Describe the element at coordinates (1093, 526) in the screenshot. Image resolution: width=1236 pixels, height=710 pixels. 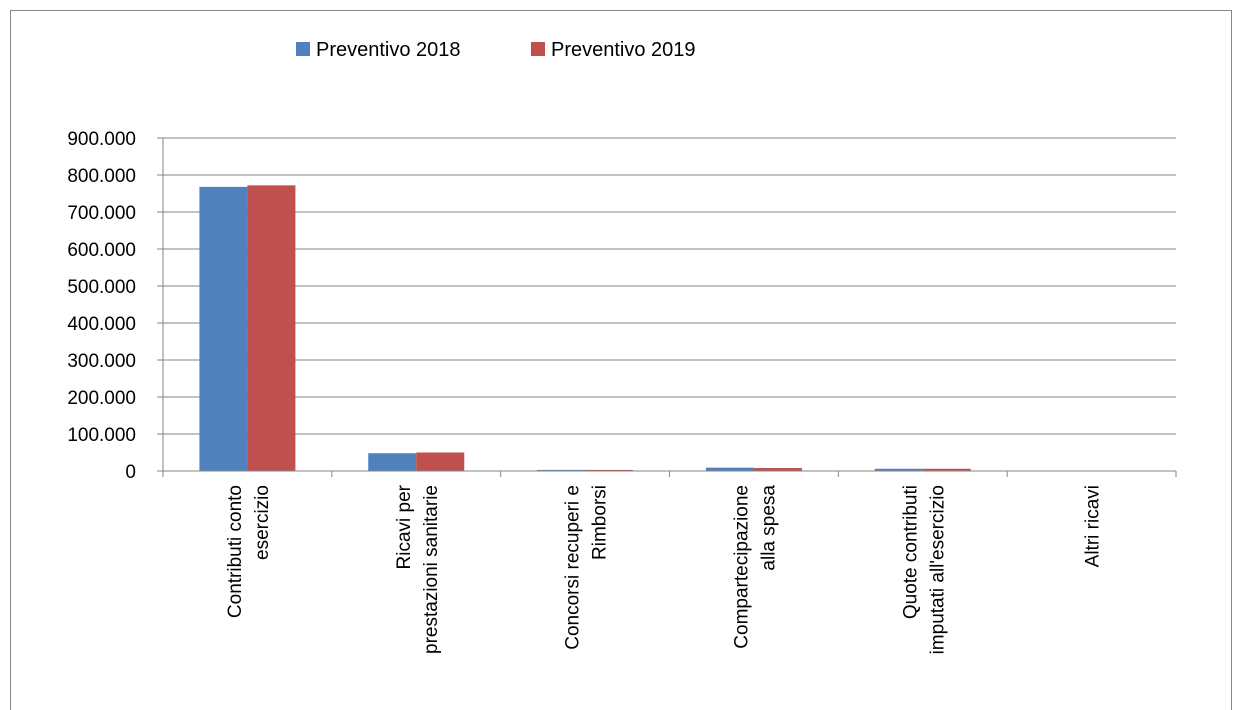
I see `x-tick-label: Altri ricavi` at that location.